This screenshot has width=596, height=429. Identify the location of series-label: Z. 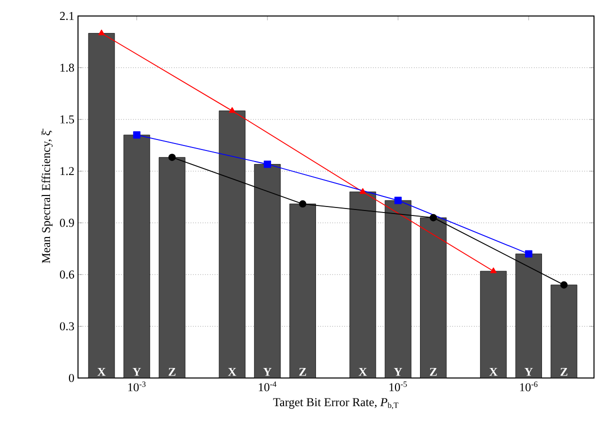
(172, 372).